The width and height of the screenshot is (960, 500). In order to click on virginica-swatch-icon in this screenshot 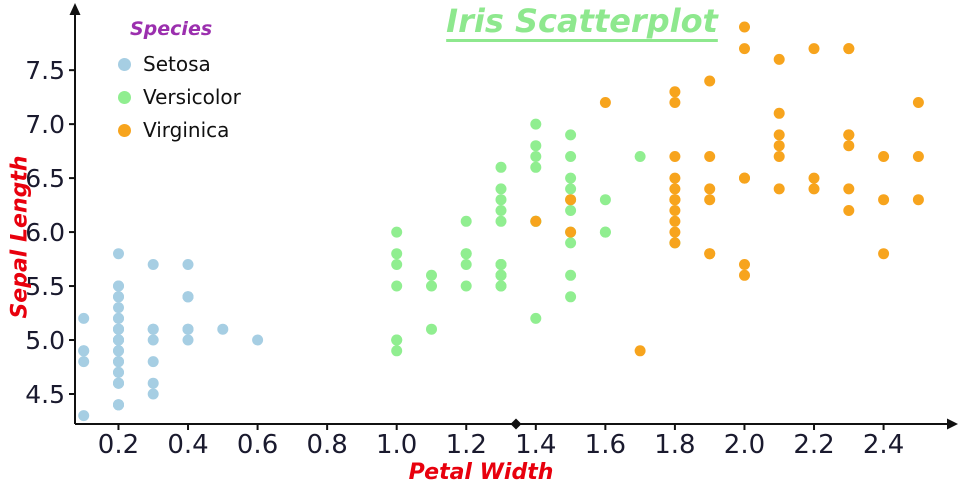, I will do `click(124, 130)`.